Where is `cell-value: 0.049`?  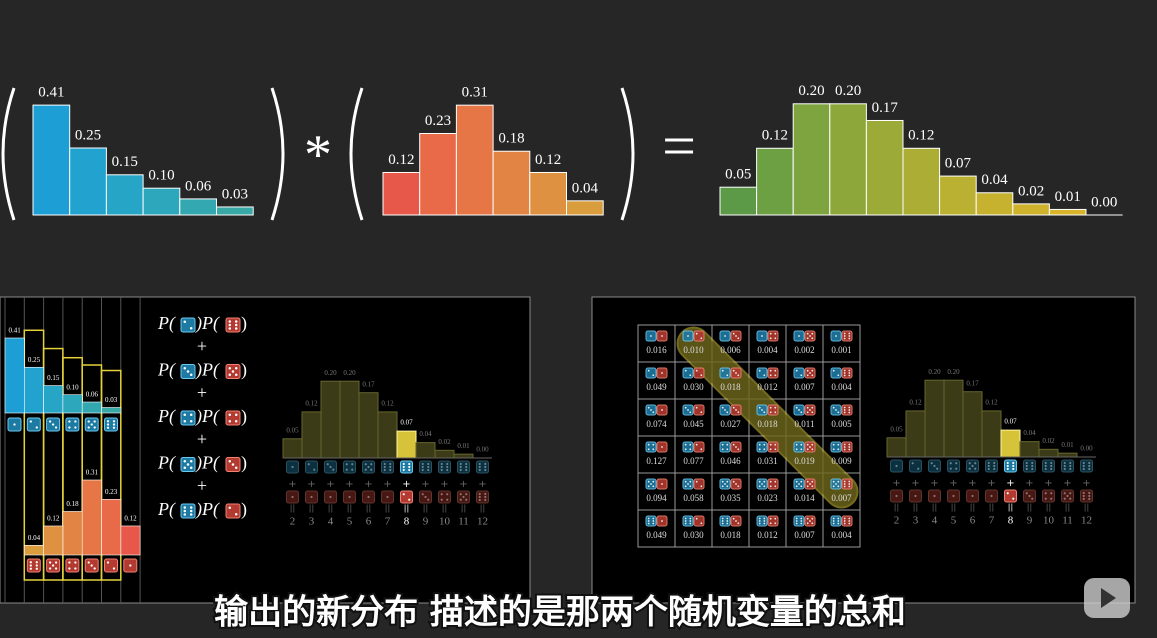
cell-value: 0.049 is located at coordinates (656, 535).